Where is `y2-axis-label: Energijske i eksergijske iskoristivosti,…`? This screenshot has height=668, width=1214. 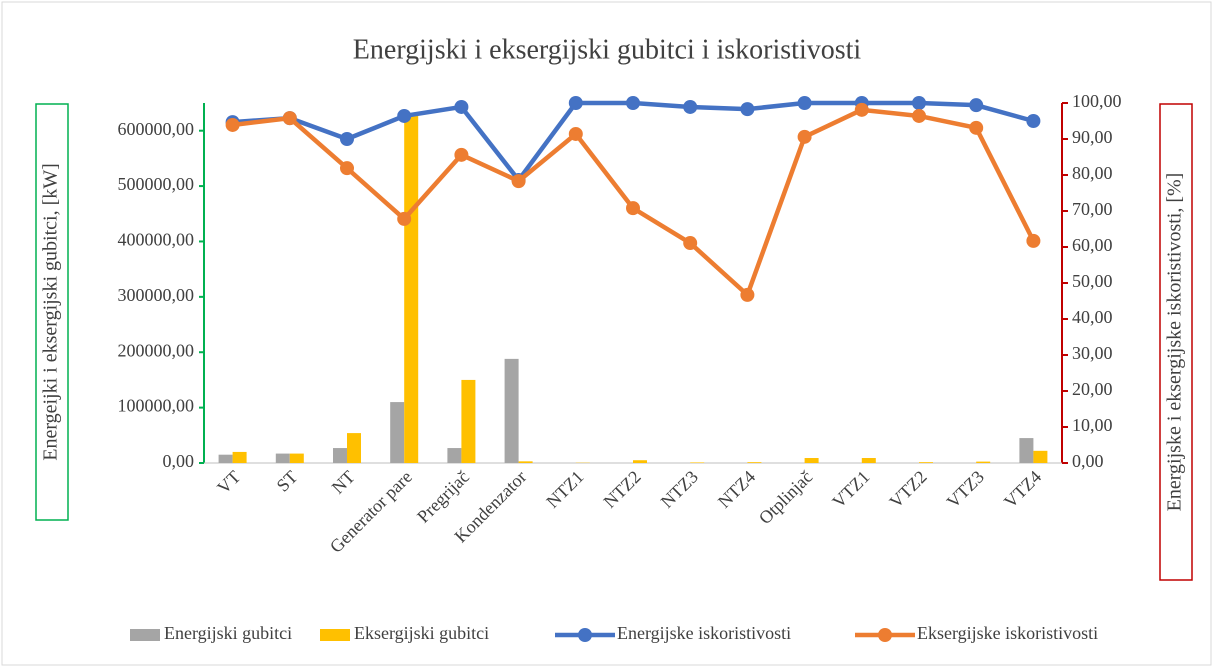 y2-axis-label: Energijske i eksergijske iskoristivosti,… is located at coordinates (1175, 342).